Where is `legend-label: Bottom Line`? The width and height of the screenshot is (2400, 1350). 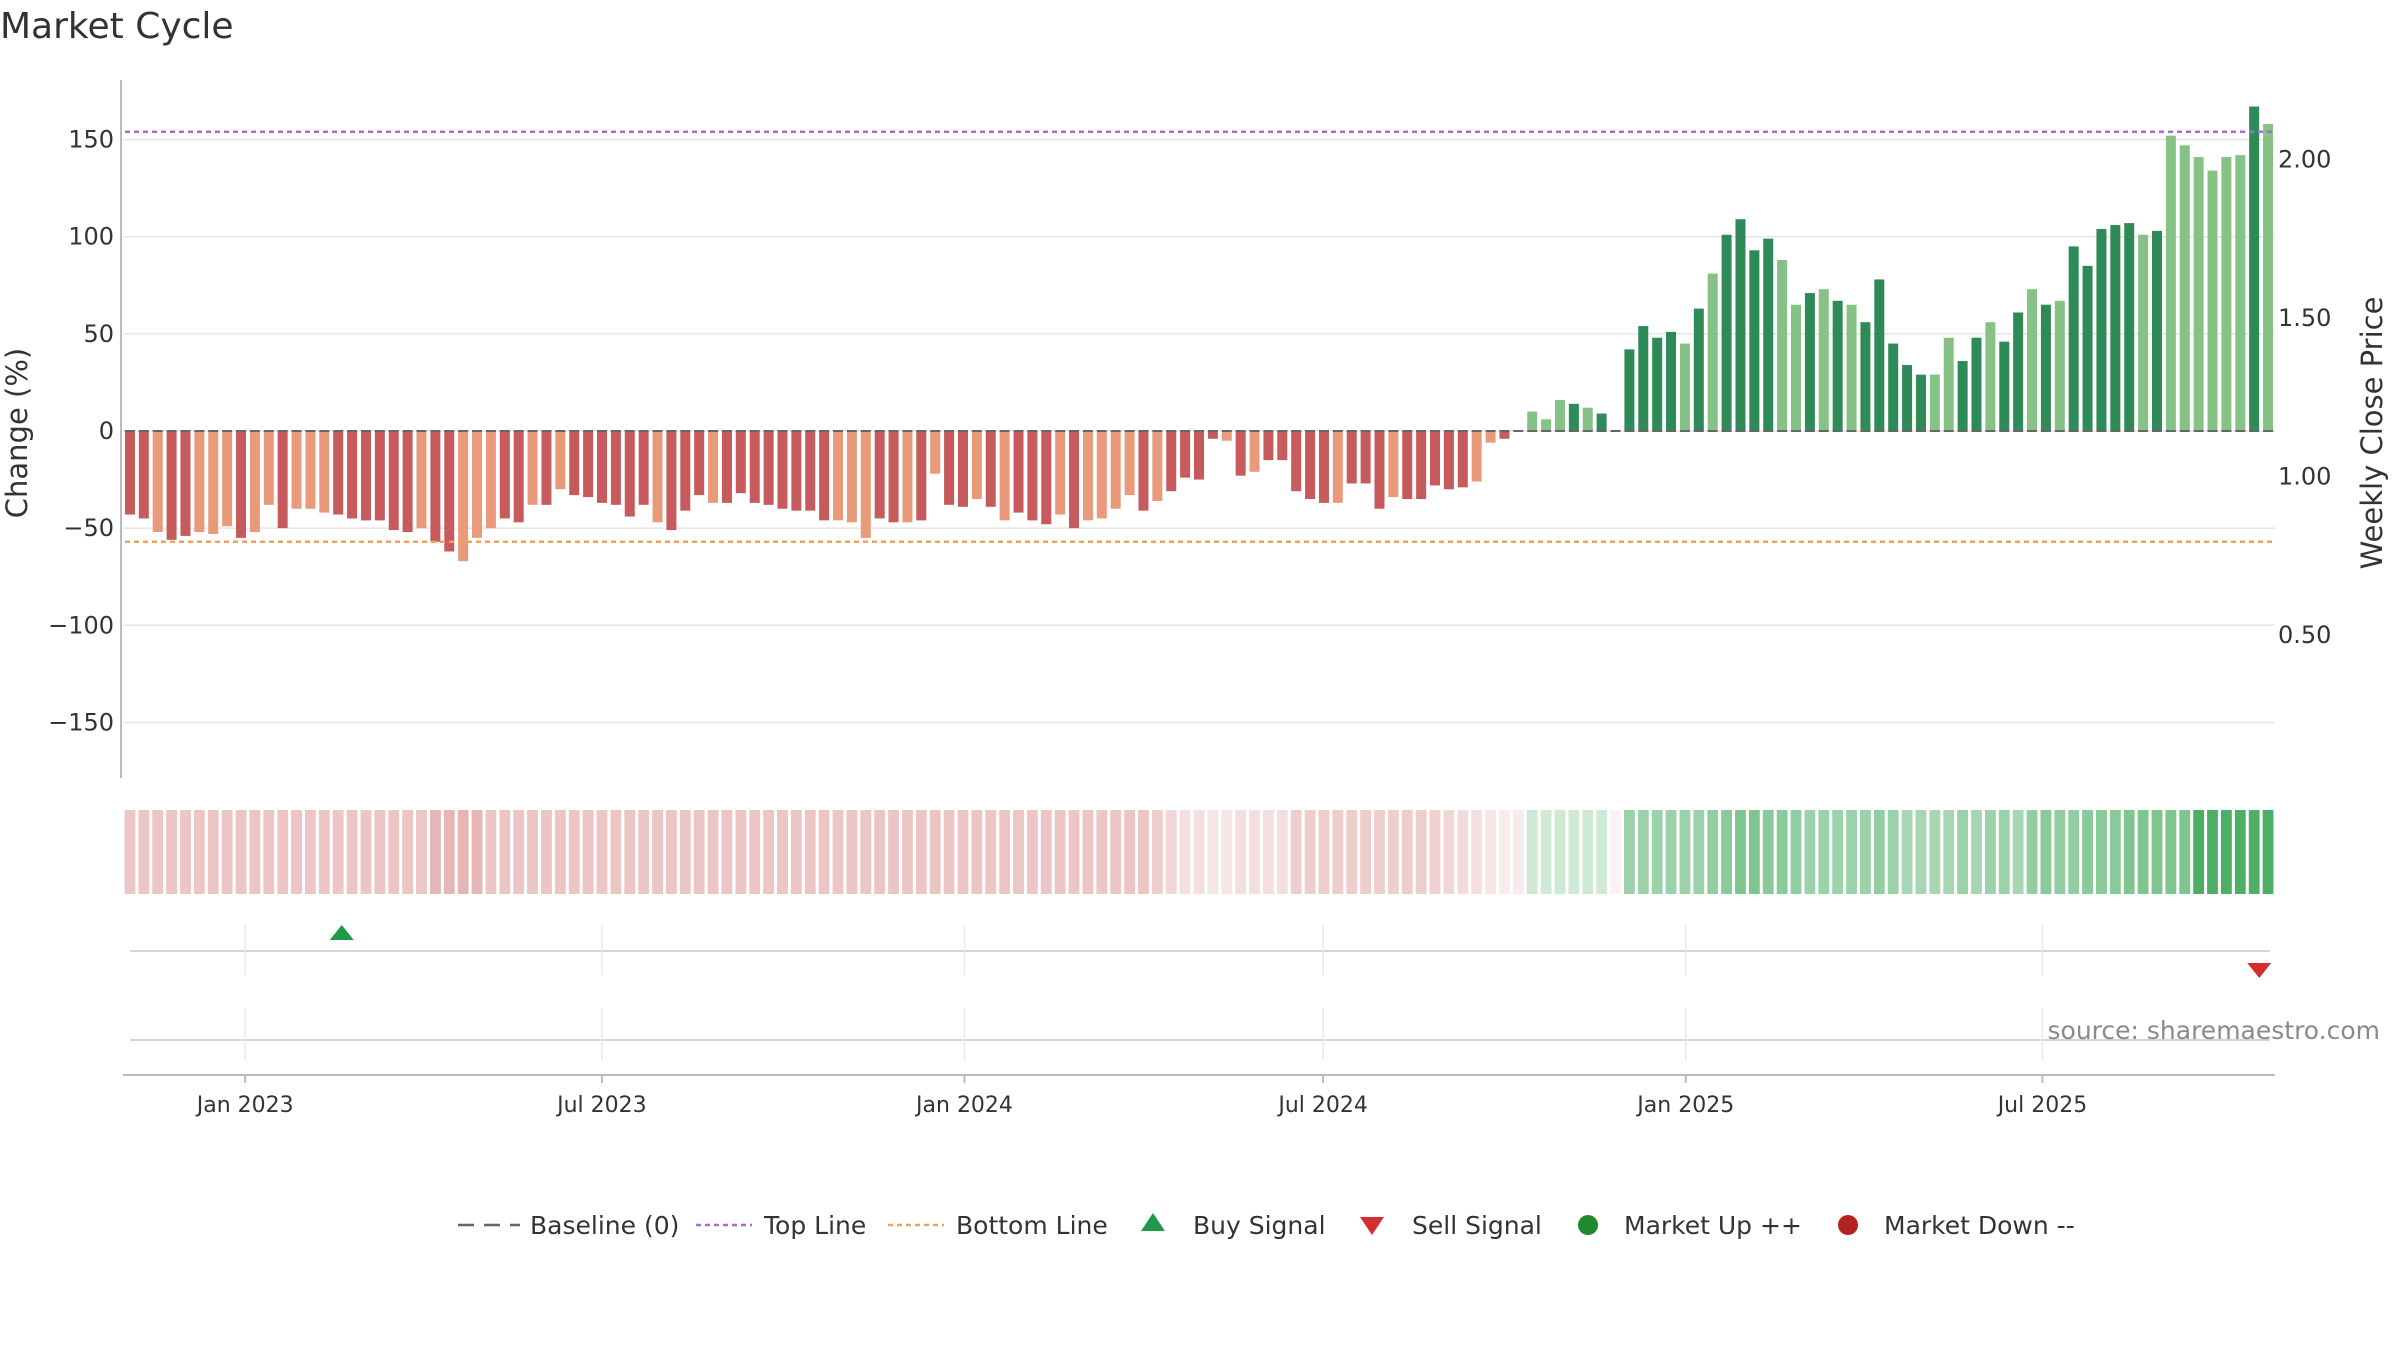 legend-label: Bottom Line is located at coordinates (1032, 1225).